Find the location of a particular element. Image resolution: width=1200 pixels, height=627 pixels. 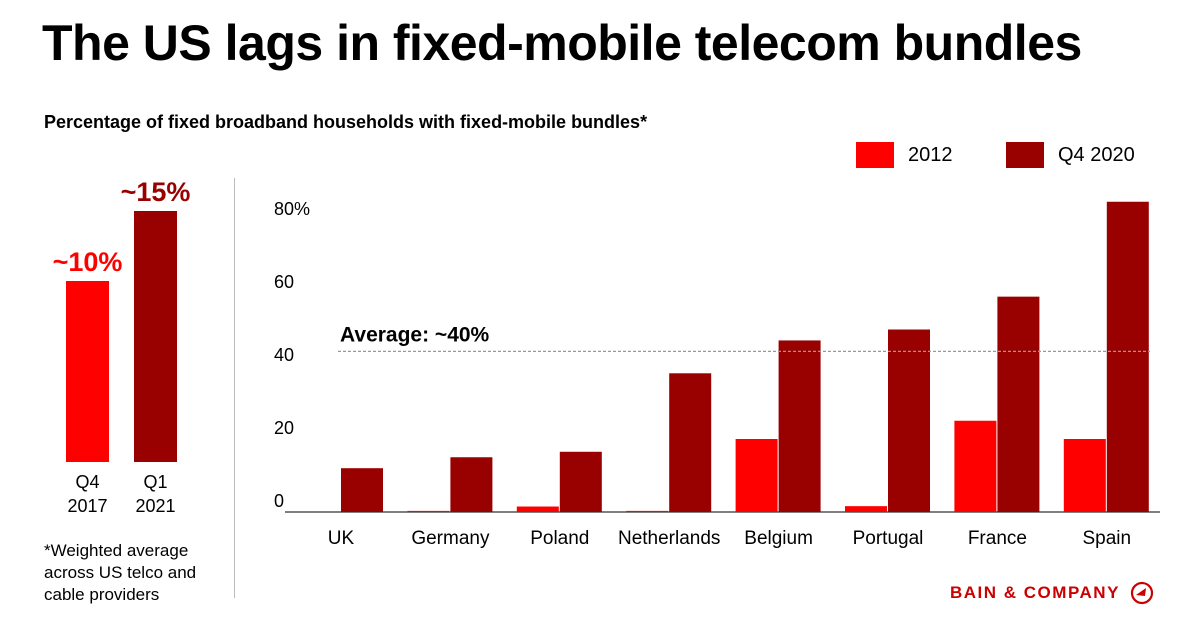

legend-label: Q4 2020 is located at coordinates (1096, 154).